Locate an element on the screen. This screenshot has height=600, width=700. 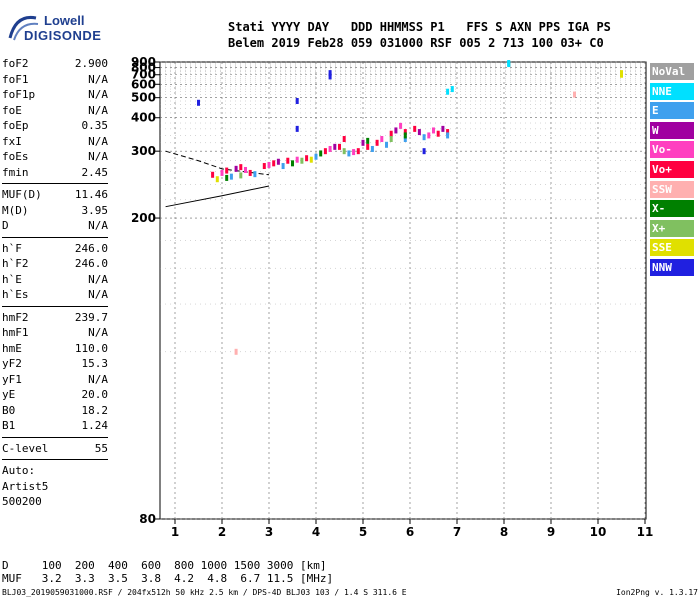
param-label: foEp is located at coordinates (15, 125).